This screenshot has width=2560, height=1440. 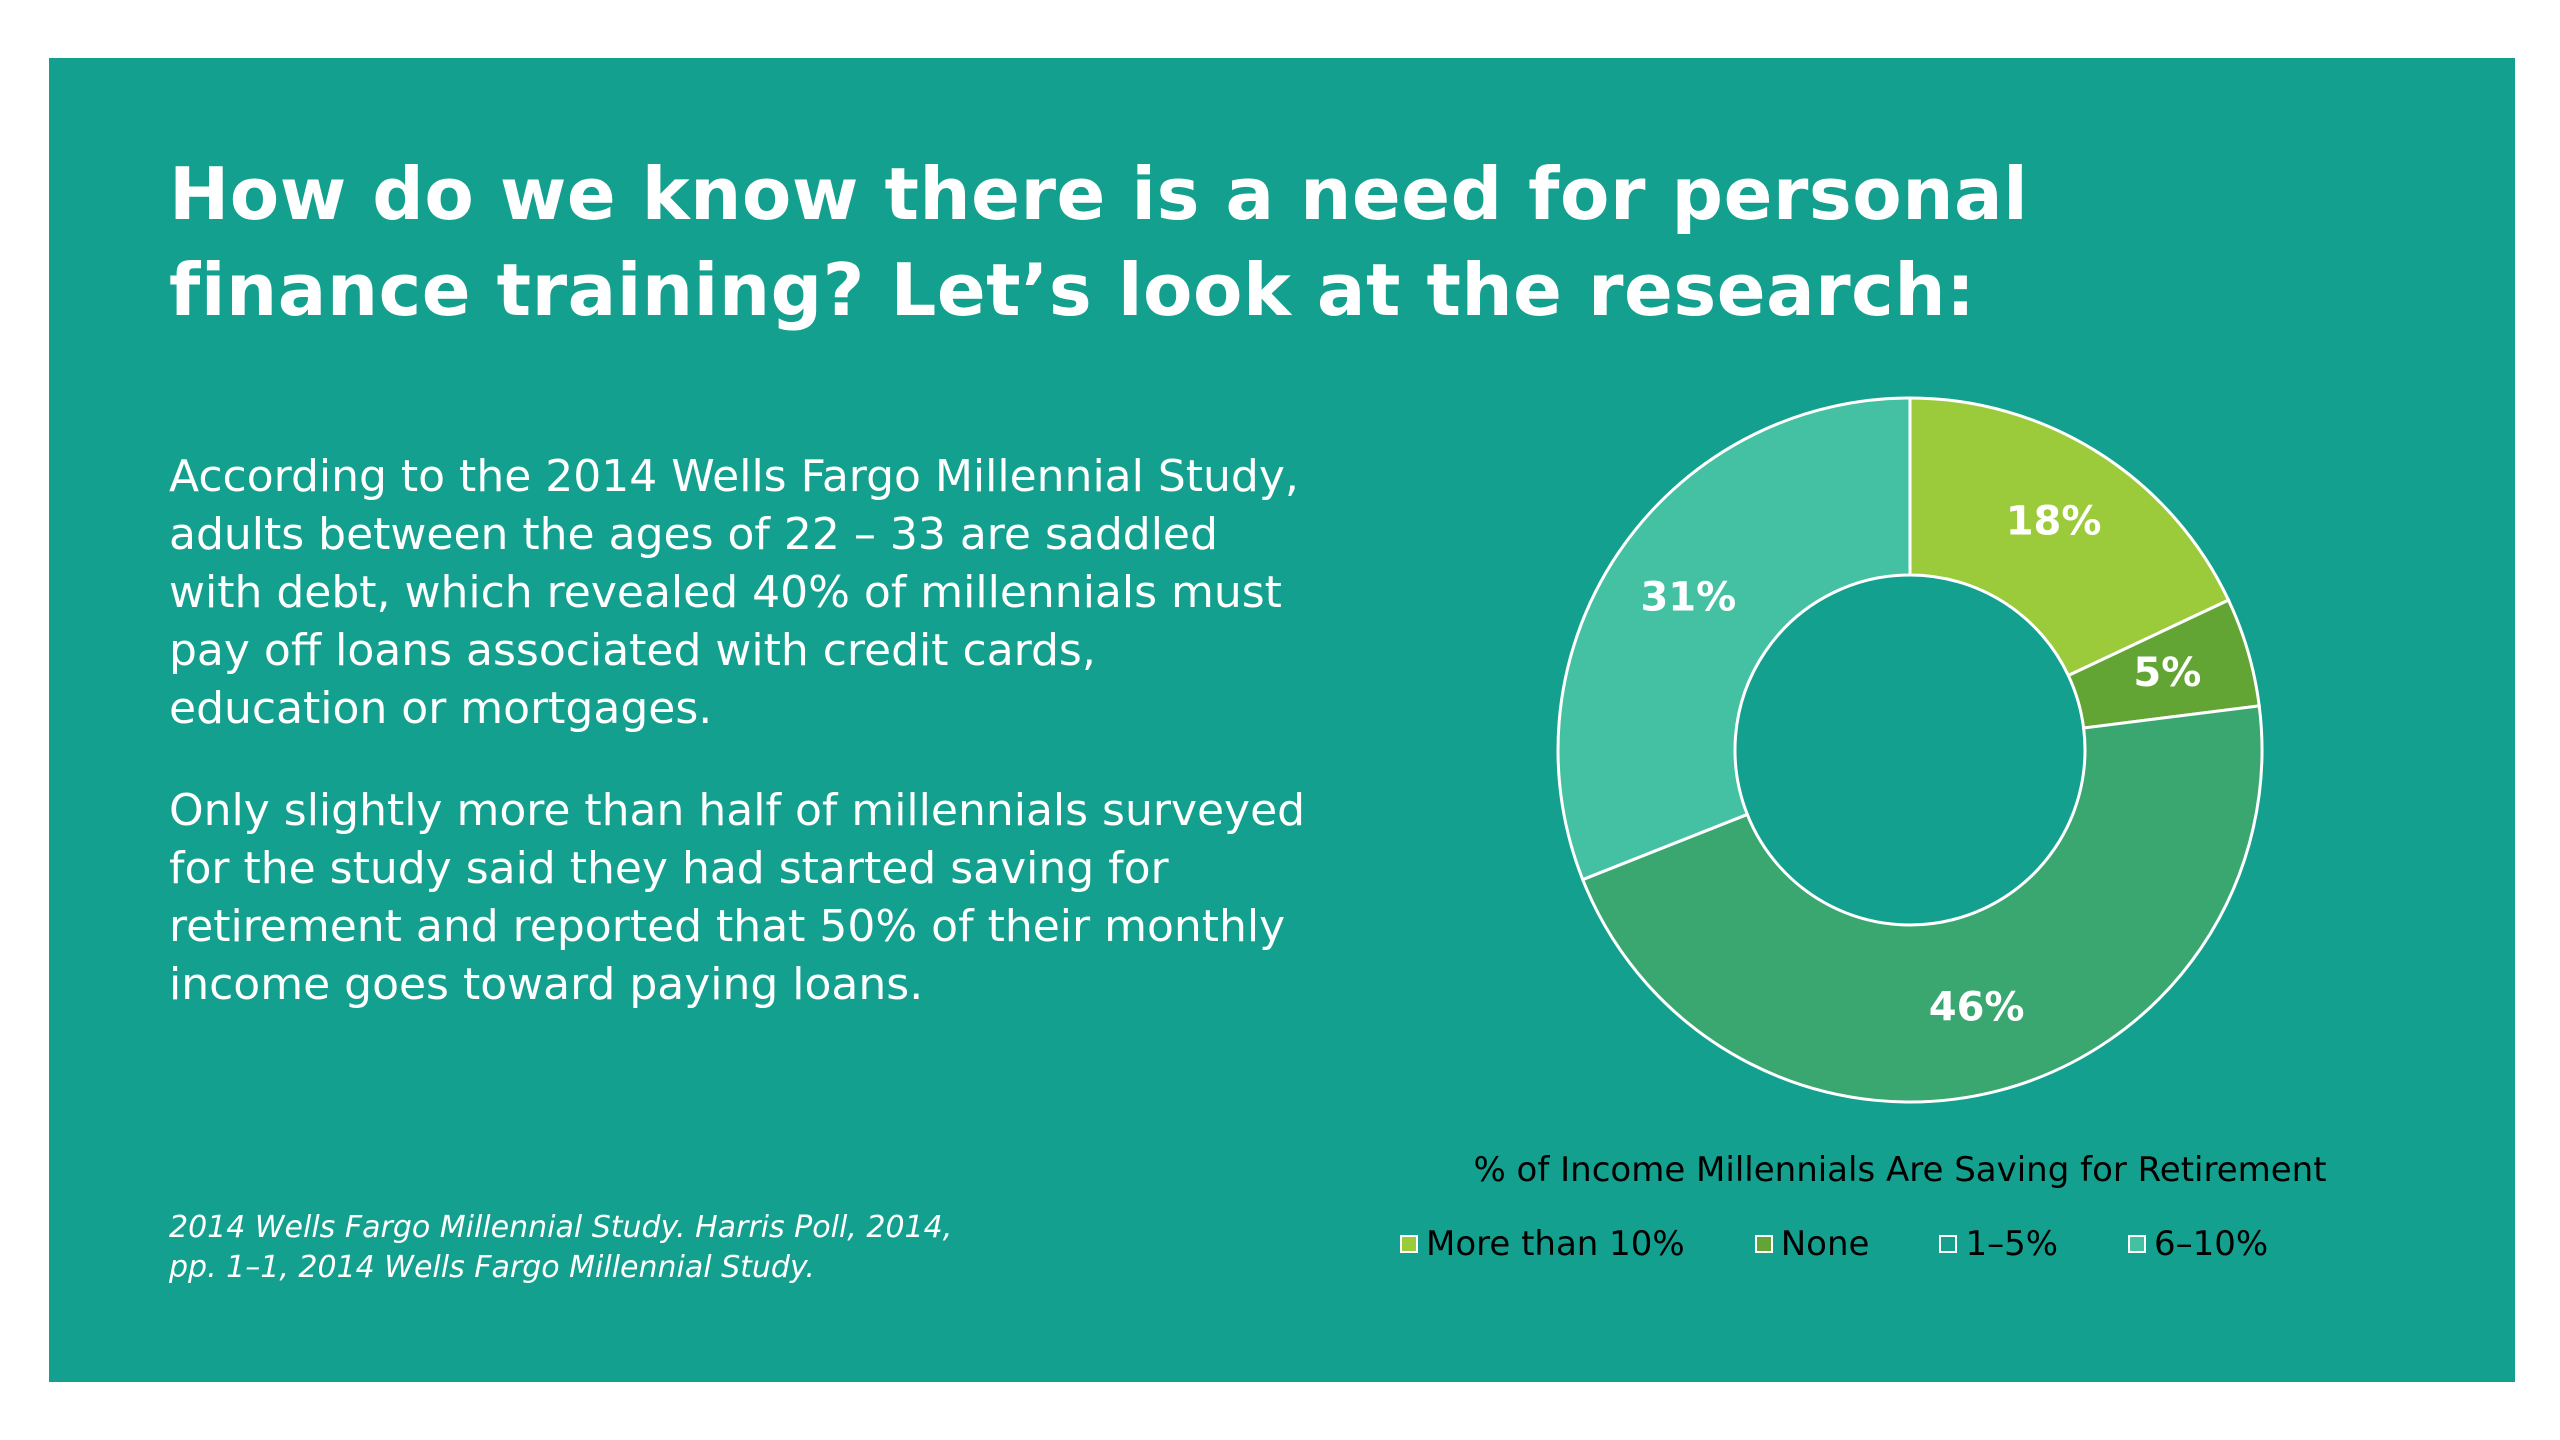 What do you see at coordinates (1688, 597) in the screenshot?
I see `data-label-4: 31%` at bounding box center [1688, 597].